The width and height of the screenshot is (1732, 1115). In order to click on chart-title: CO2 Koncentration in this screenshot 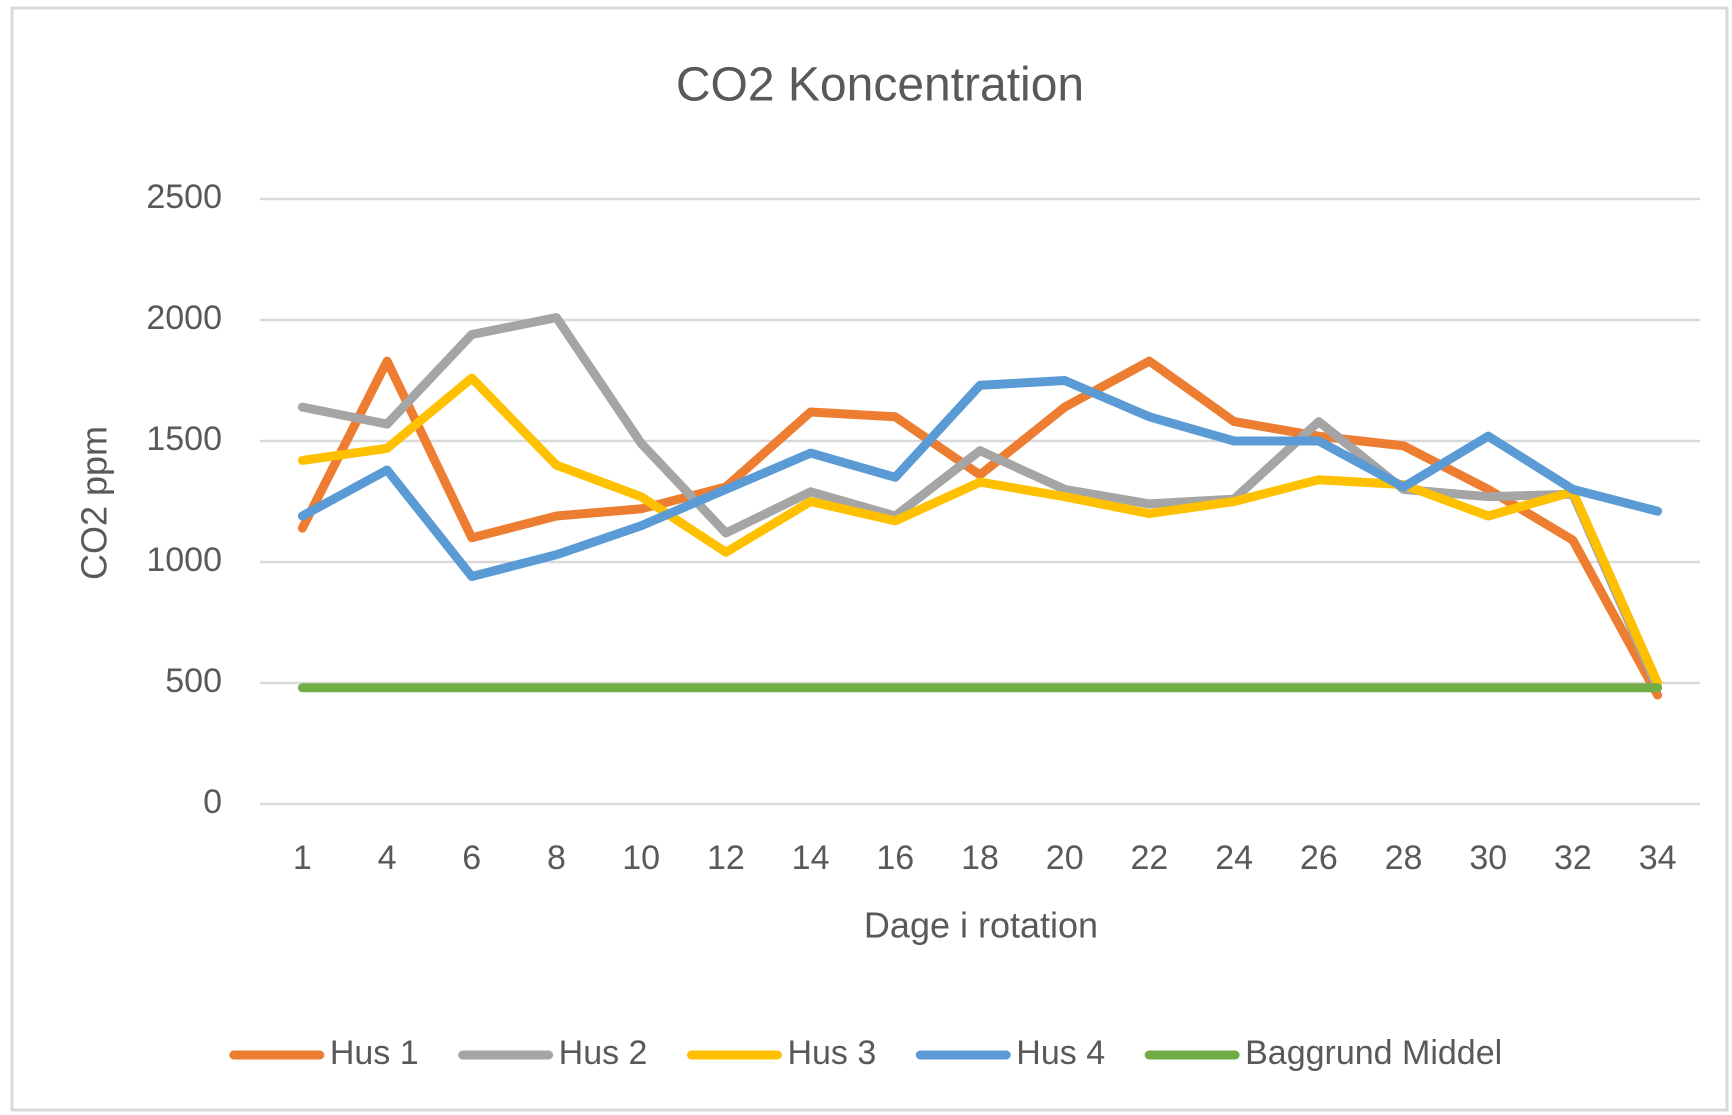, I will do `click(880, 85)`.